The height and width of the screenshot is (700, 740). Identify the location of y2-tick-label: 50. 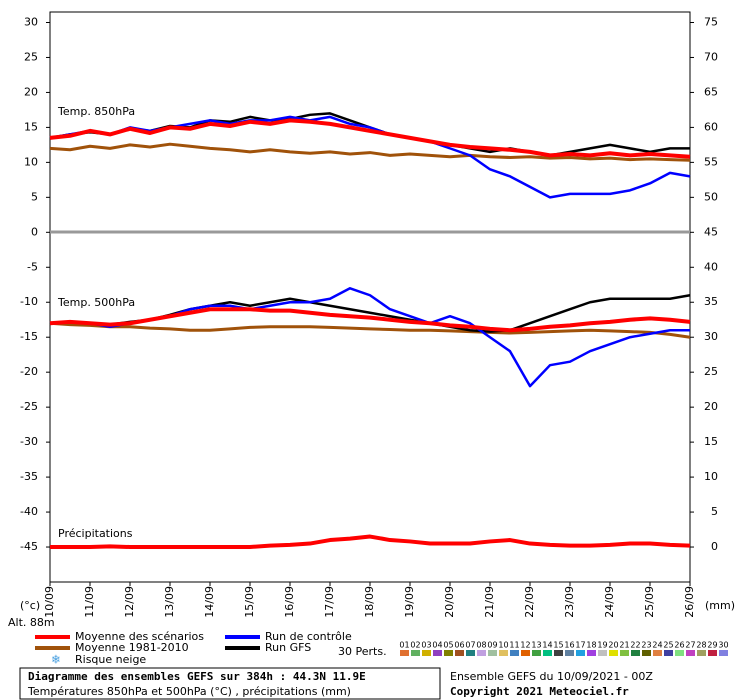
(711, 196).